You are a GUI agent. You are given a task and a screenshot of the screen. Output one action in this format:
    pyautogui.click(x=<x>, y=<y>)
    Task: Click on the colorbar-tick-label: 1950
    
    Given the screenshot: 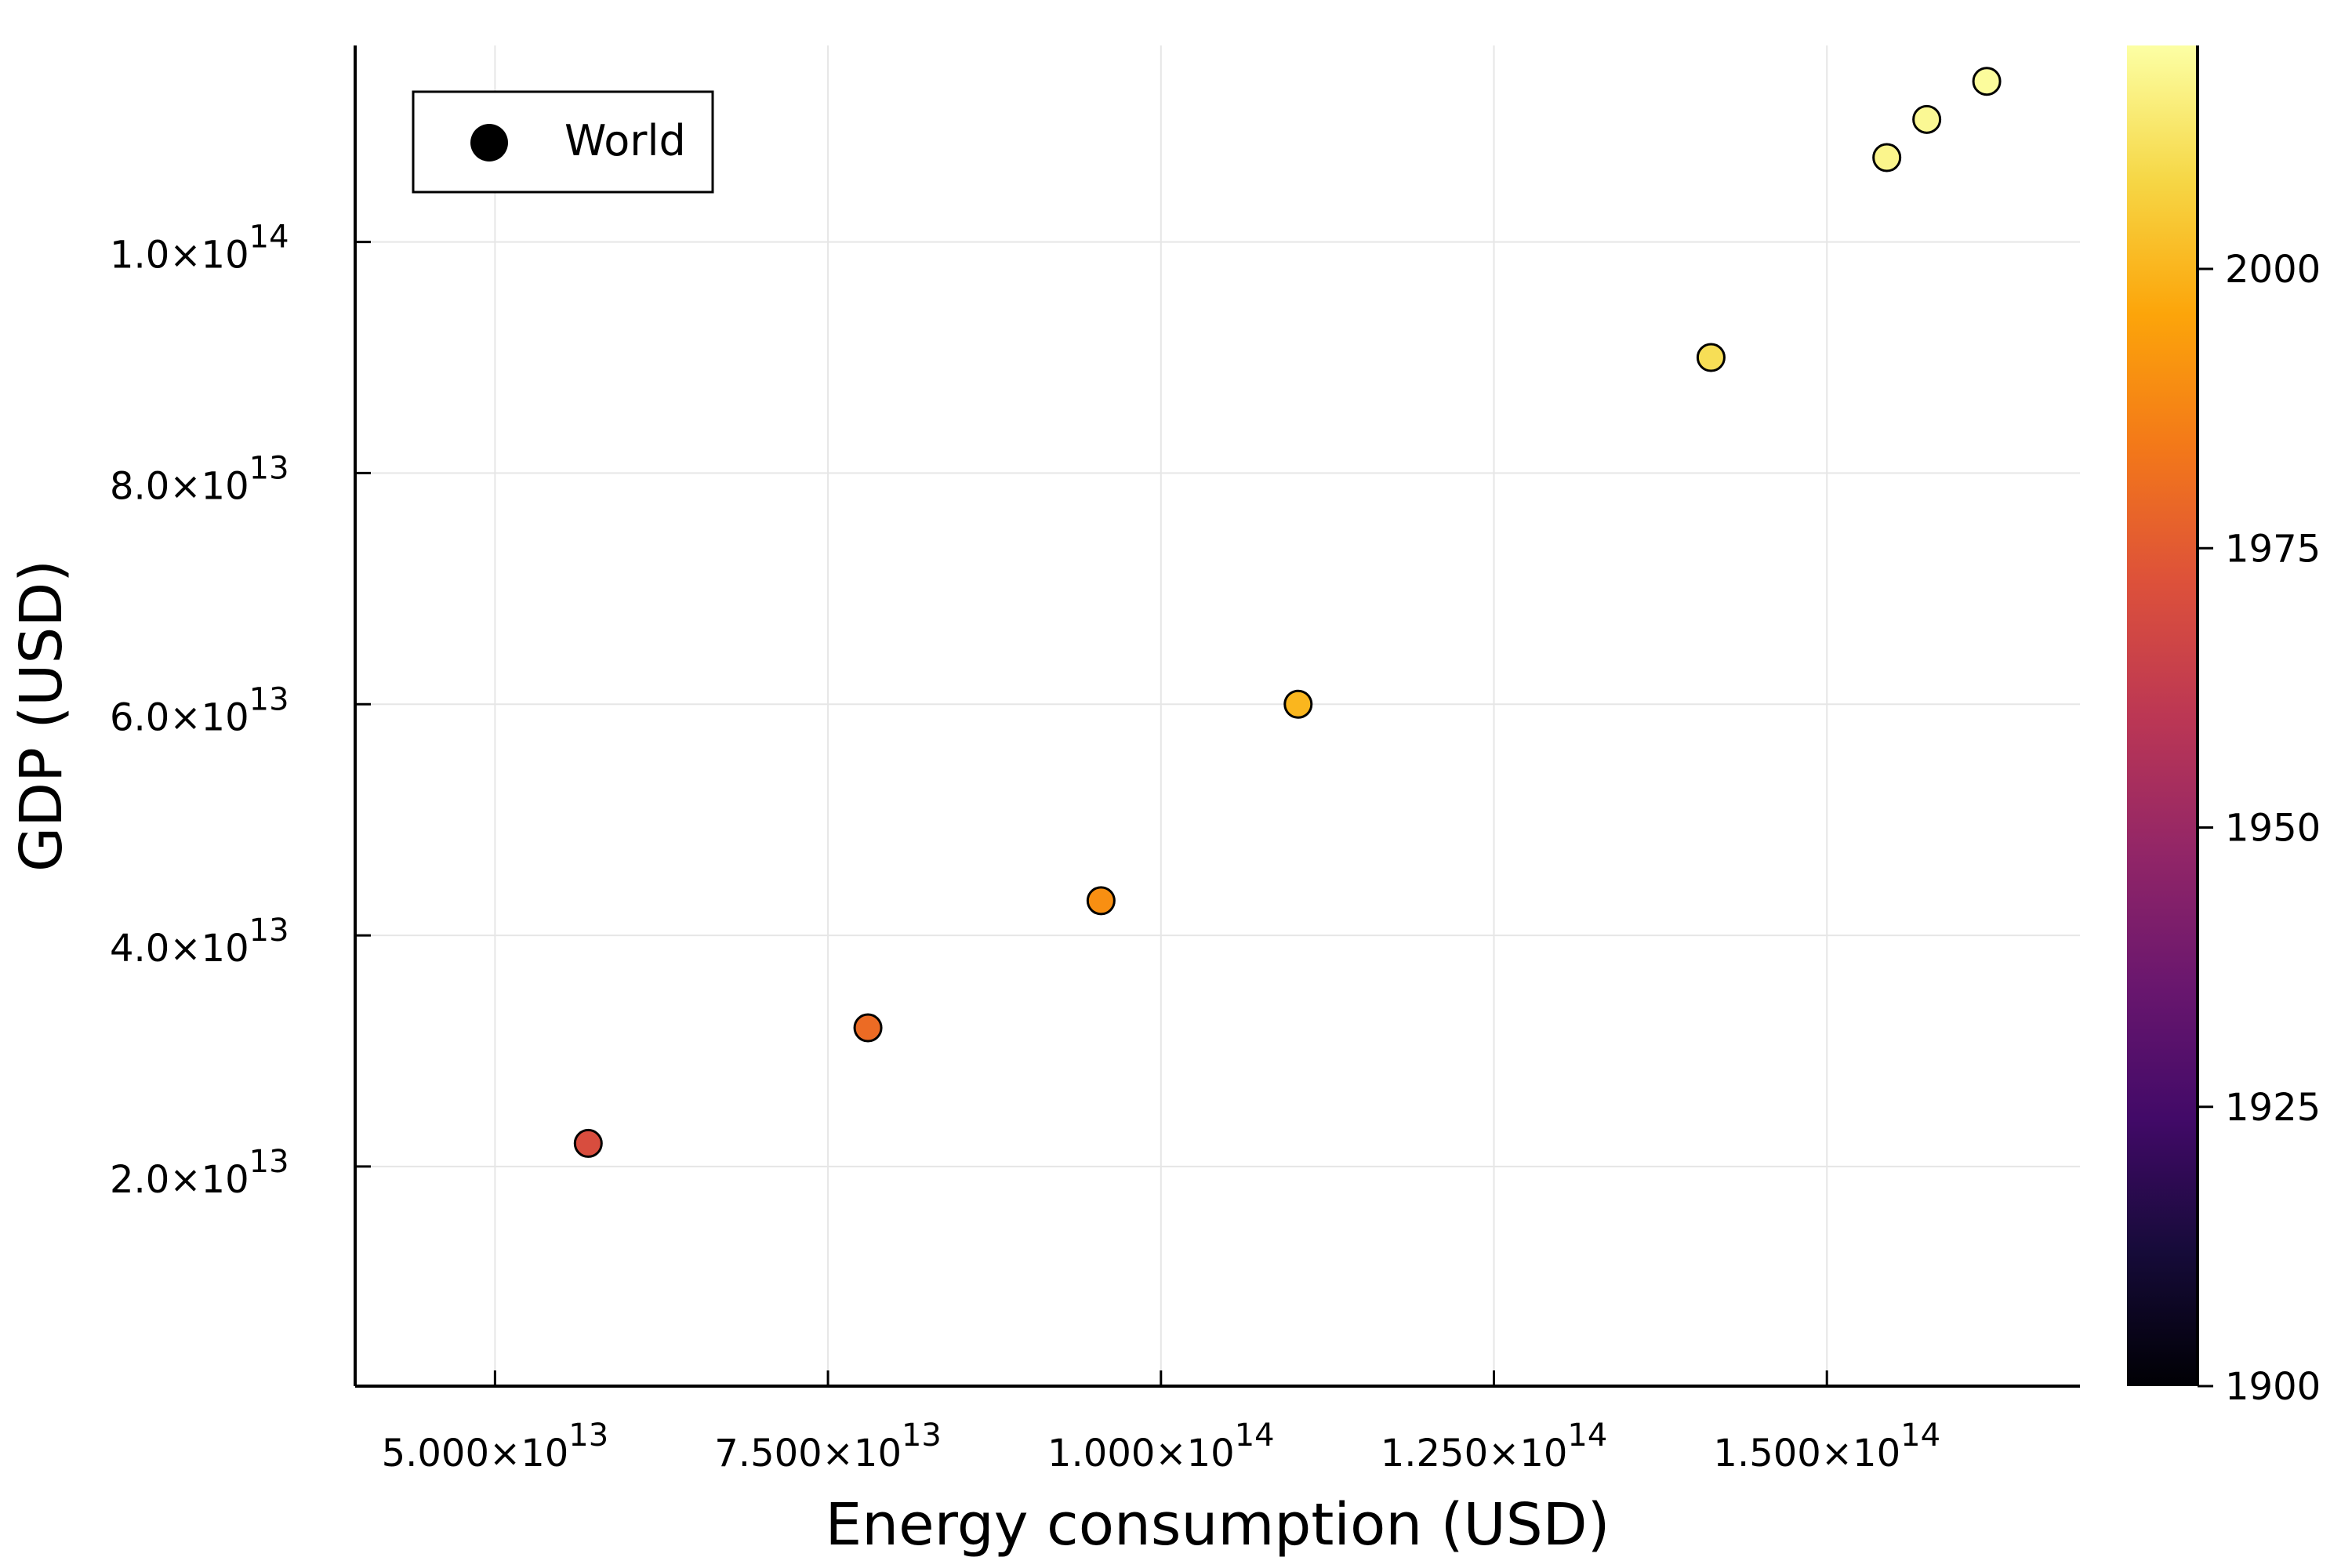 What is the action you would take?
    pyautogui.click(x=2273, y=829)
    